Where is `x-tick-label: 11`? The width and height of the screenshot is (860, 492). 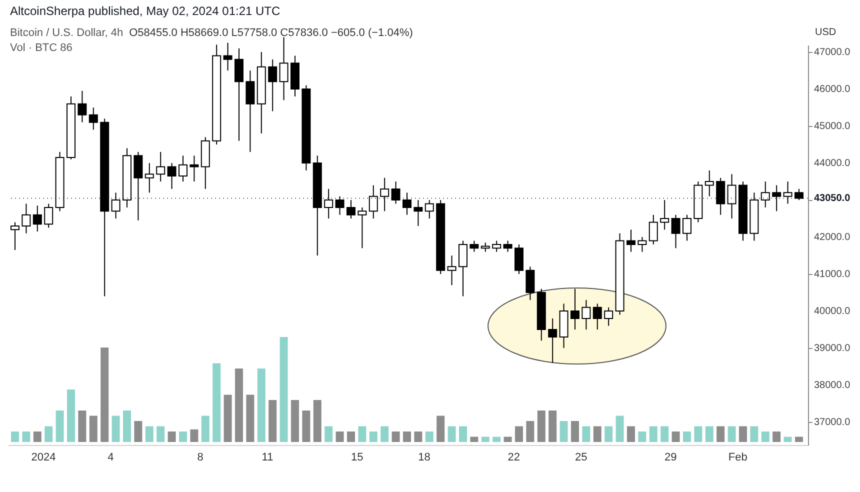 x-tick-label: 11 is located at coordinates (268, 458).